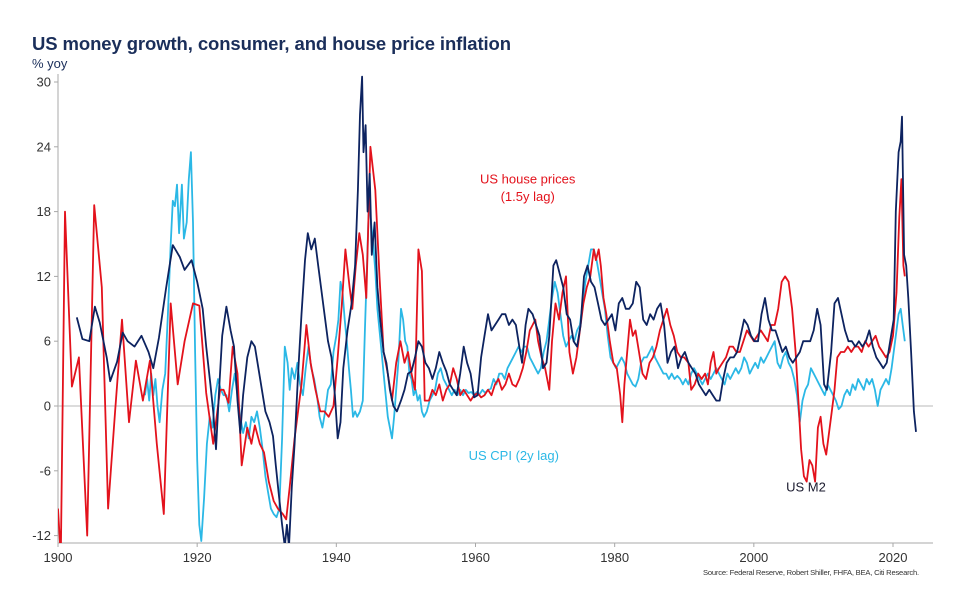 The image size is (975, 607). Describe the element at coordinates (614, 557) in the screenshot. I see `x-tick-label: 1980` at that location.